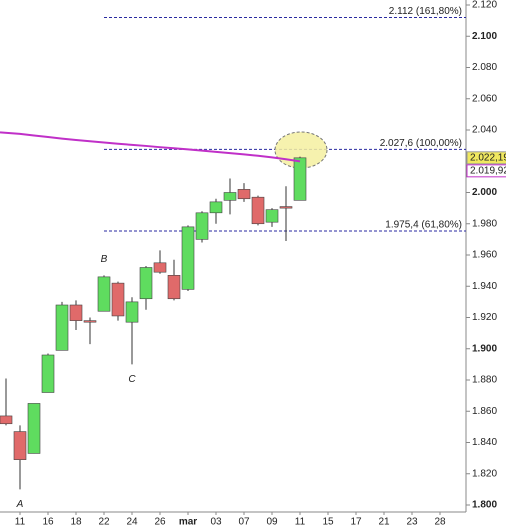 The width and height of the screenshot is (506, 530). I want to click on last-price-box, so click(486, 158).